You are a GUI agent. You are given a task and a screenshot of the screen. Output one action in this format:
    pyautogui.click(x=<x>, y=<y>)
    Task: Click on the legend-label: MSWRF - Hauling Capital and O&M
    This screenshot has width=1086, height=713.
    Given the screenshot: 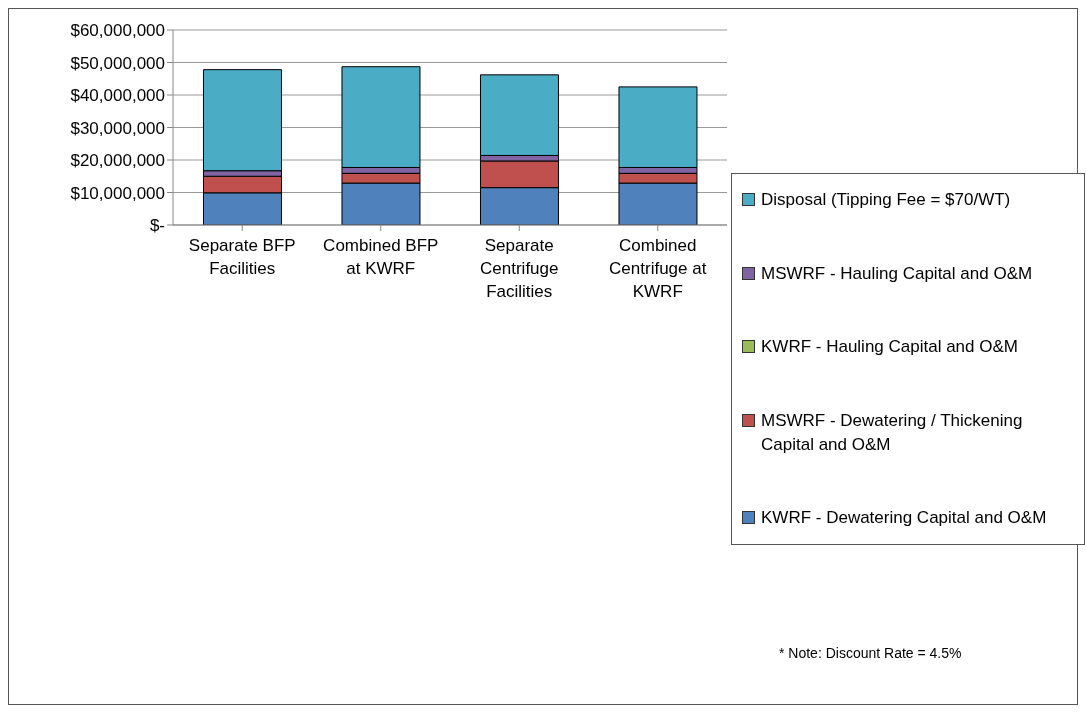 What is the action you would take?
    pyautogui.click(x=897, y=273)
    